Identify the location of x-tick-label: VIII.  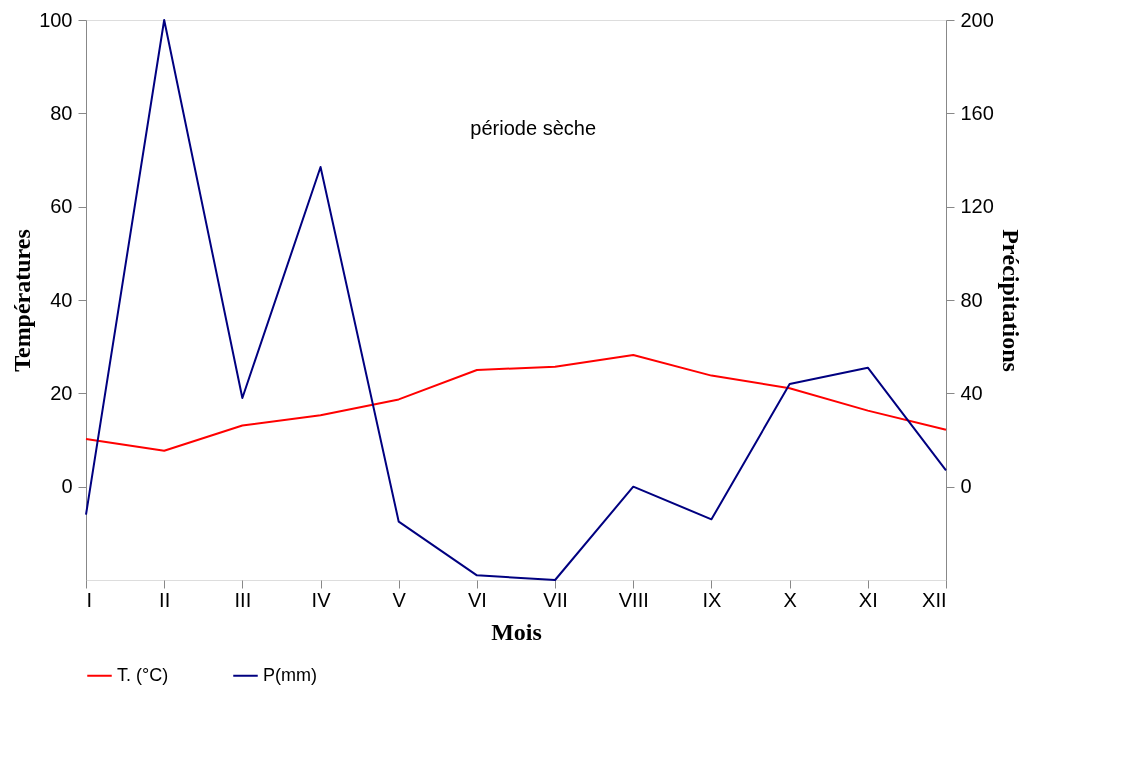
(633, 599).